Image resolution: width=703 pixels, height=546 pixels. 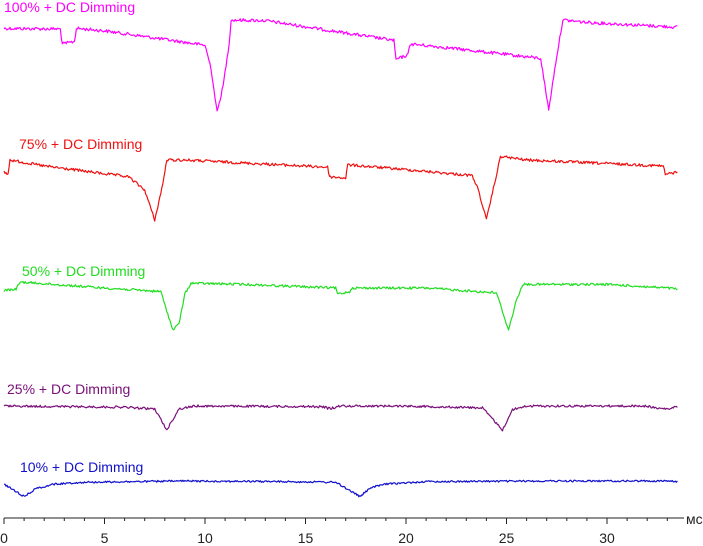 I want to click on series-label-2: 75% + DC Dimming, so click(x=80, y=144).